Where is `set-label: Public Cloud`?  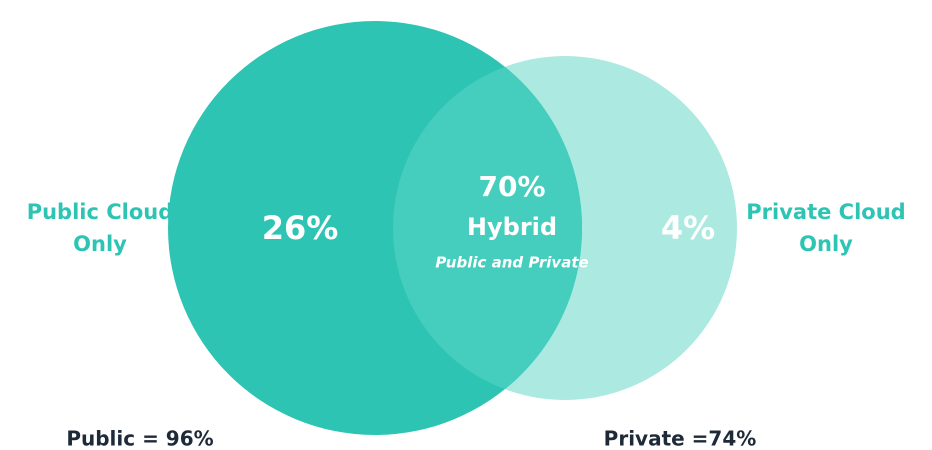
set-label: Public Cloud is located at coordinates (100, 212).